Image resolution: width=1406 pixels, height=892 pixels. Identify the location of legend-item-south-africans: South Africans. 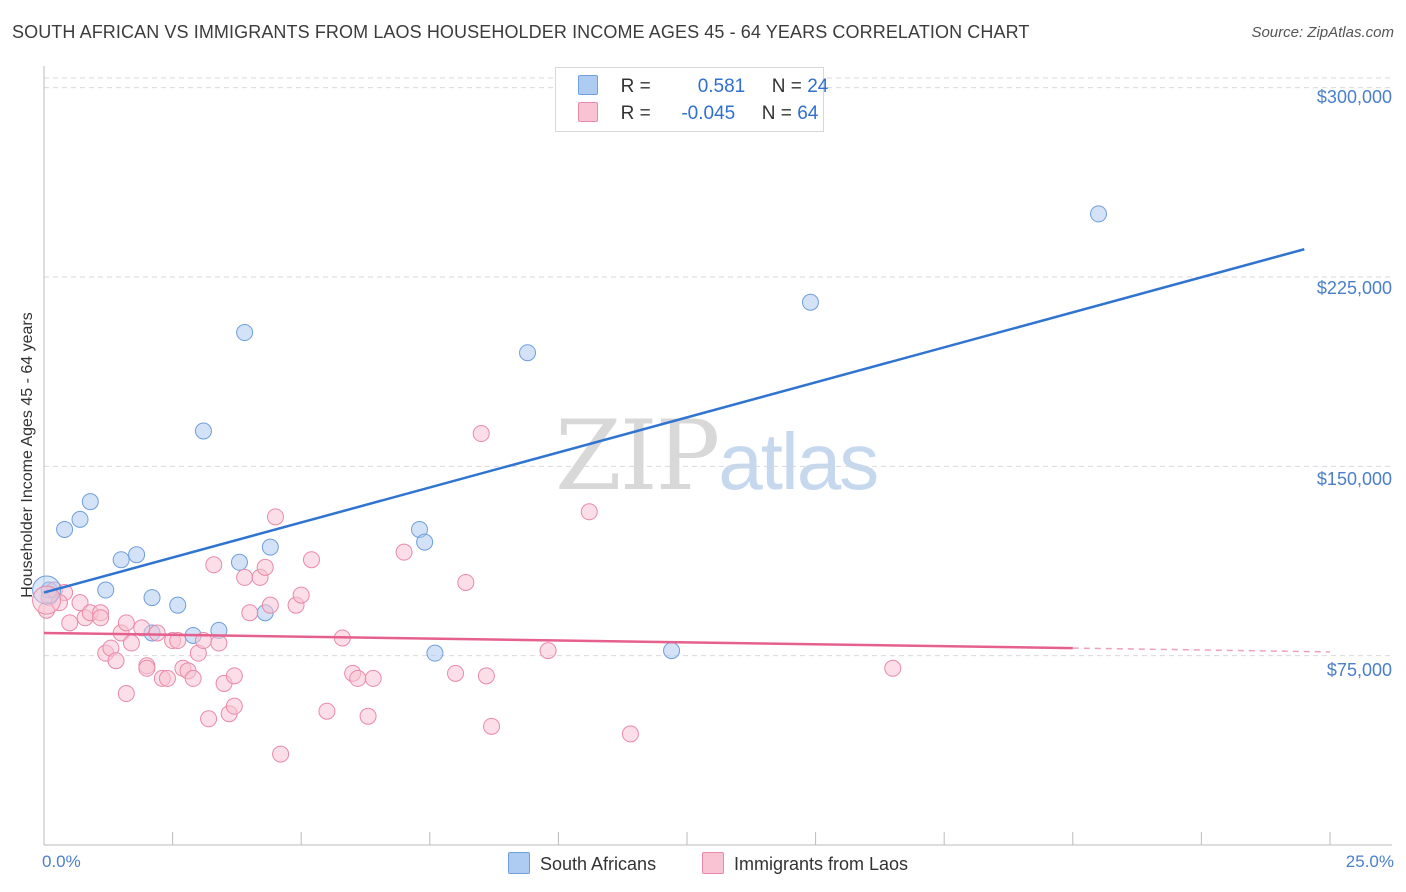
(582, 863).